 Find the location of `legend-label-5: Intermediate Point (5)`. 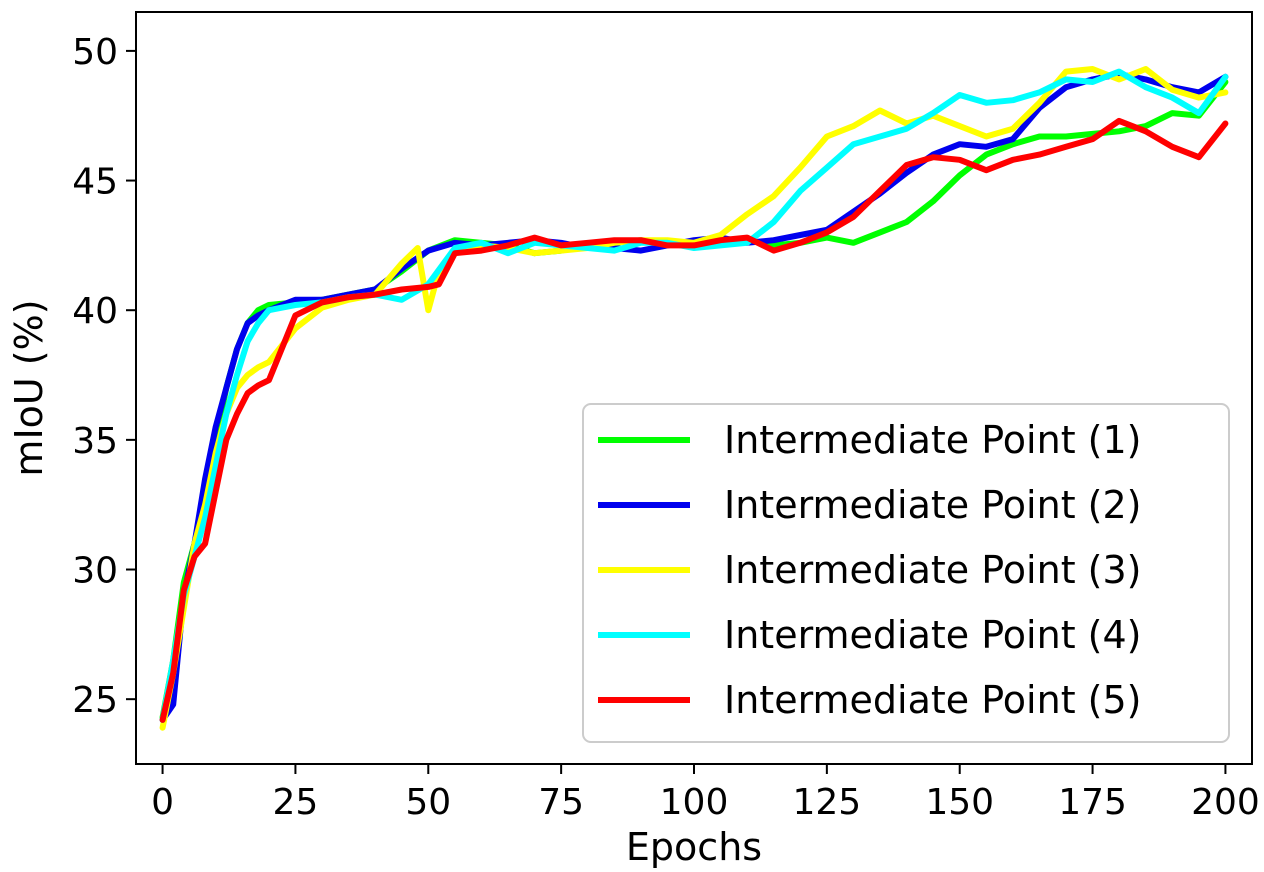

legend-label-5: Intermediate Point (5) is located at coordinates (933, 700).